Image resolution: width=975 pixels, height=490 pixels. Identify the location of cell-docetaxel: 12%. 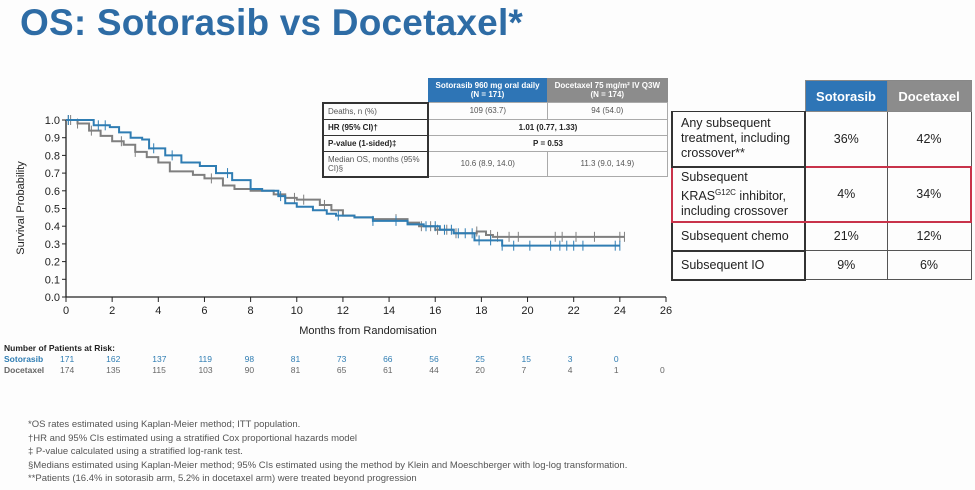
(929, 236).